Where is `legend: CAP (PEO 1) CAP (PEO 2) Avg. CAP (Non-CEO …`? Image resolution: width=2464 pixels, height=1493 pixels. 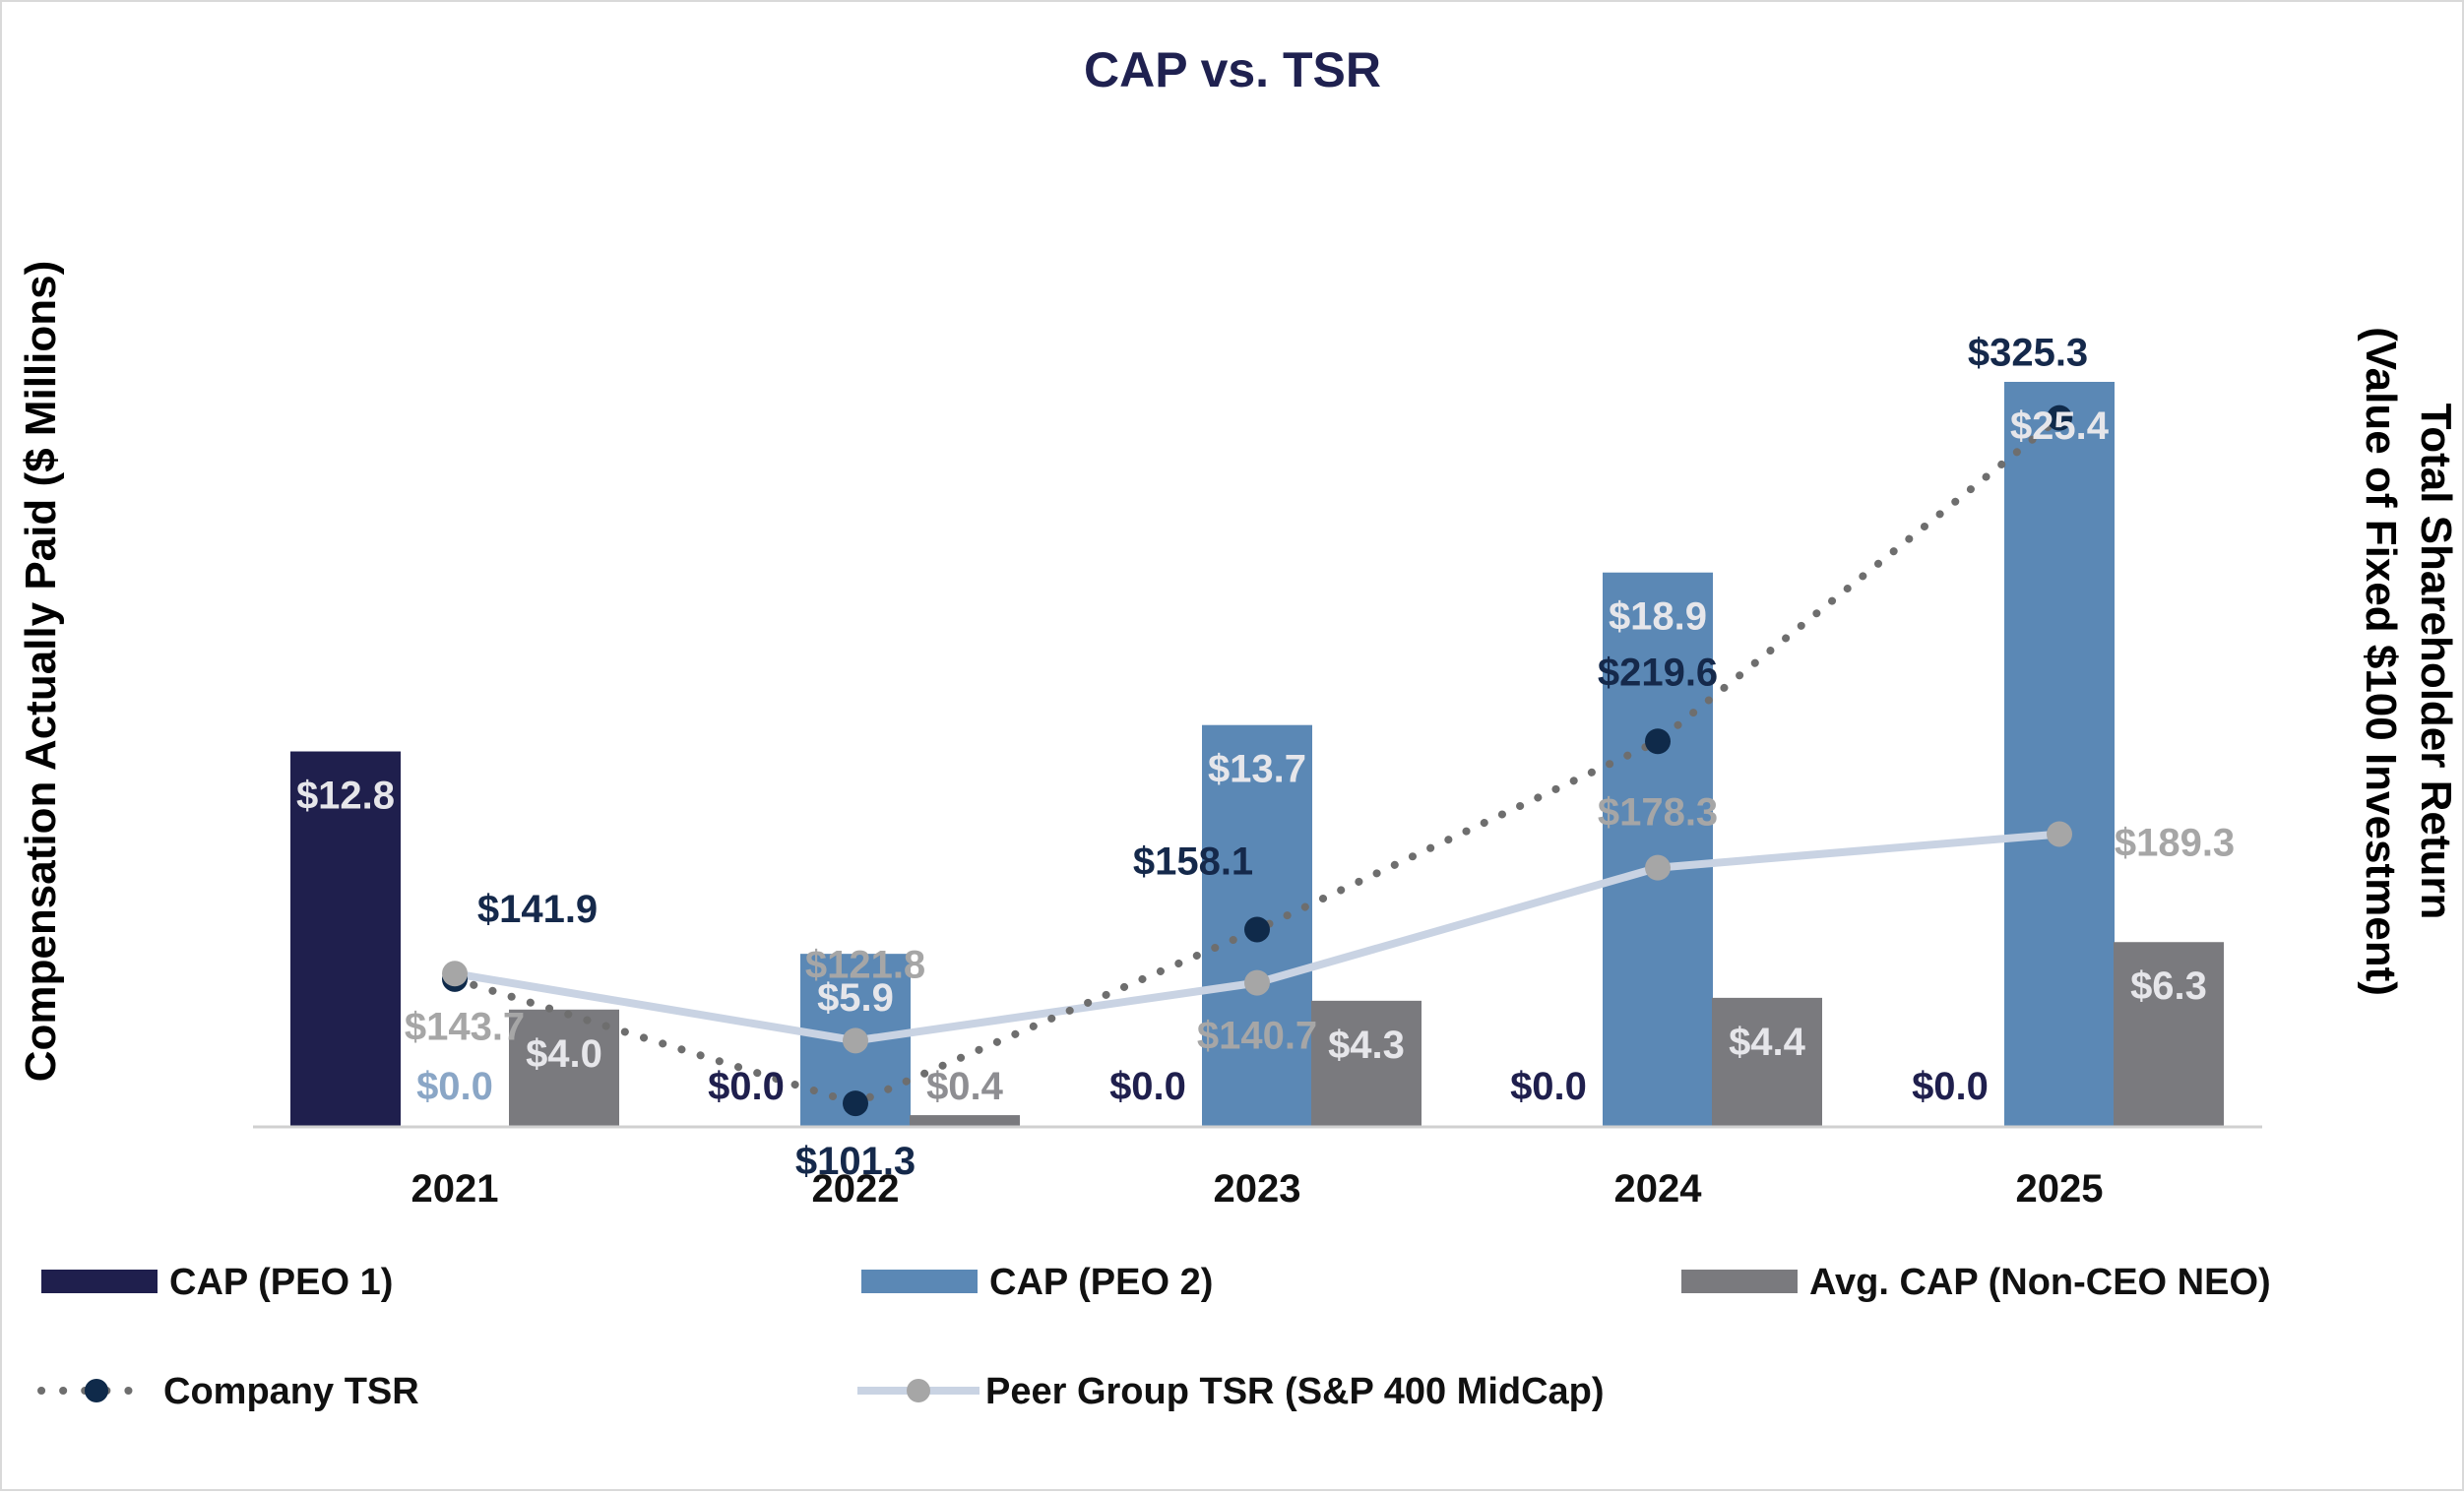 legend: CAP (PEO 1) CAP (PEO 2) Avg. CAP (Non-CEO … is located at coordinates (1154, 1337).